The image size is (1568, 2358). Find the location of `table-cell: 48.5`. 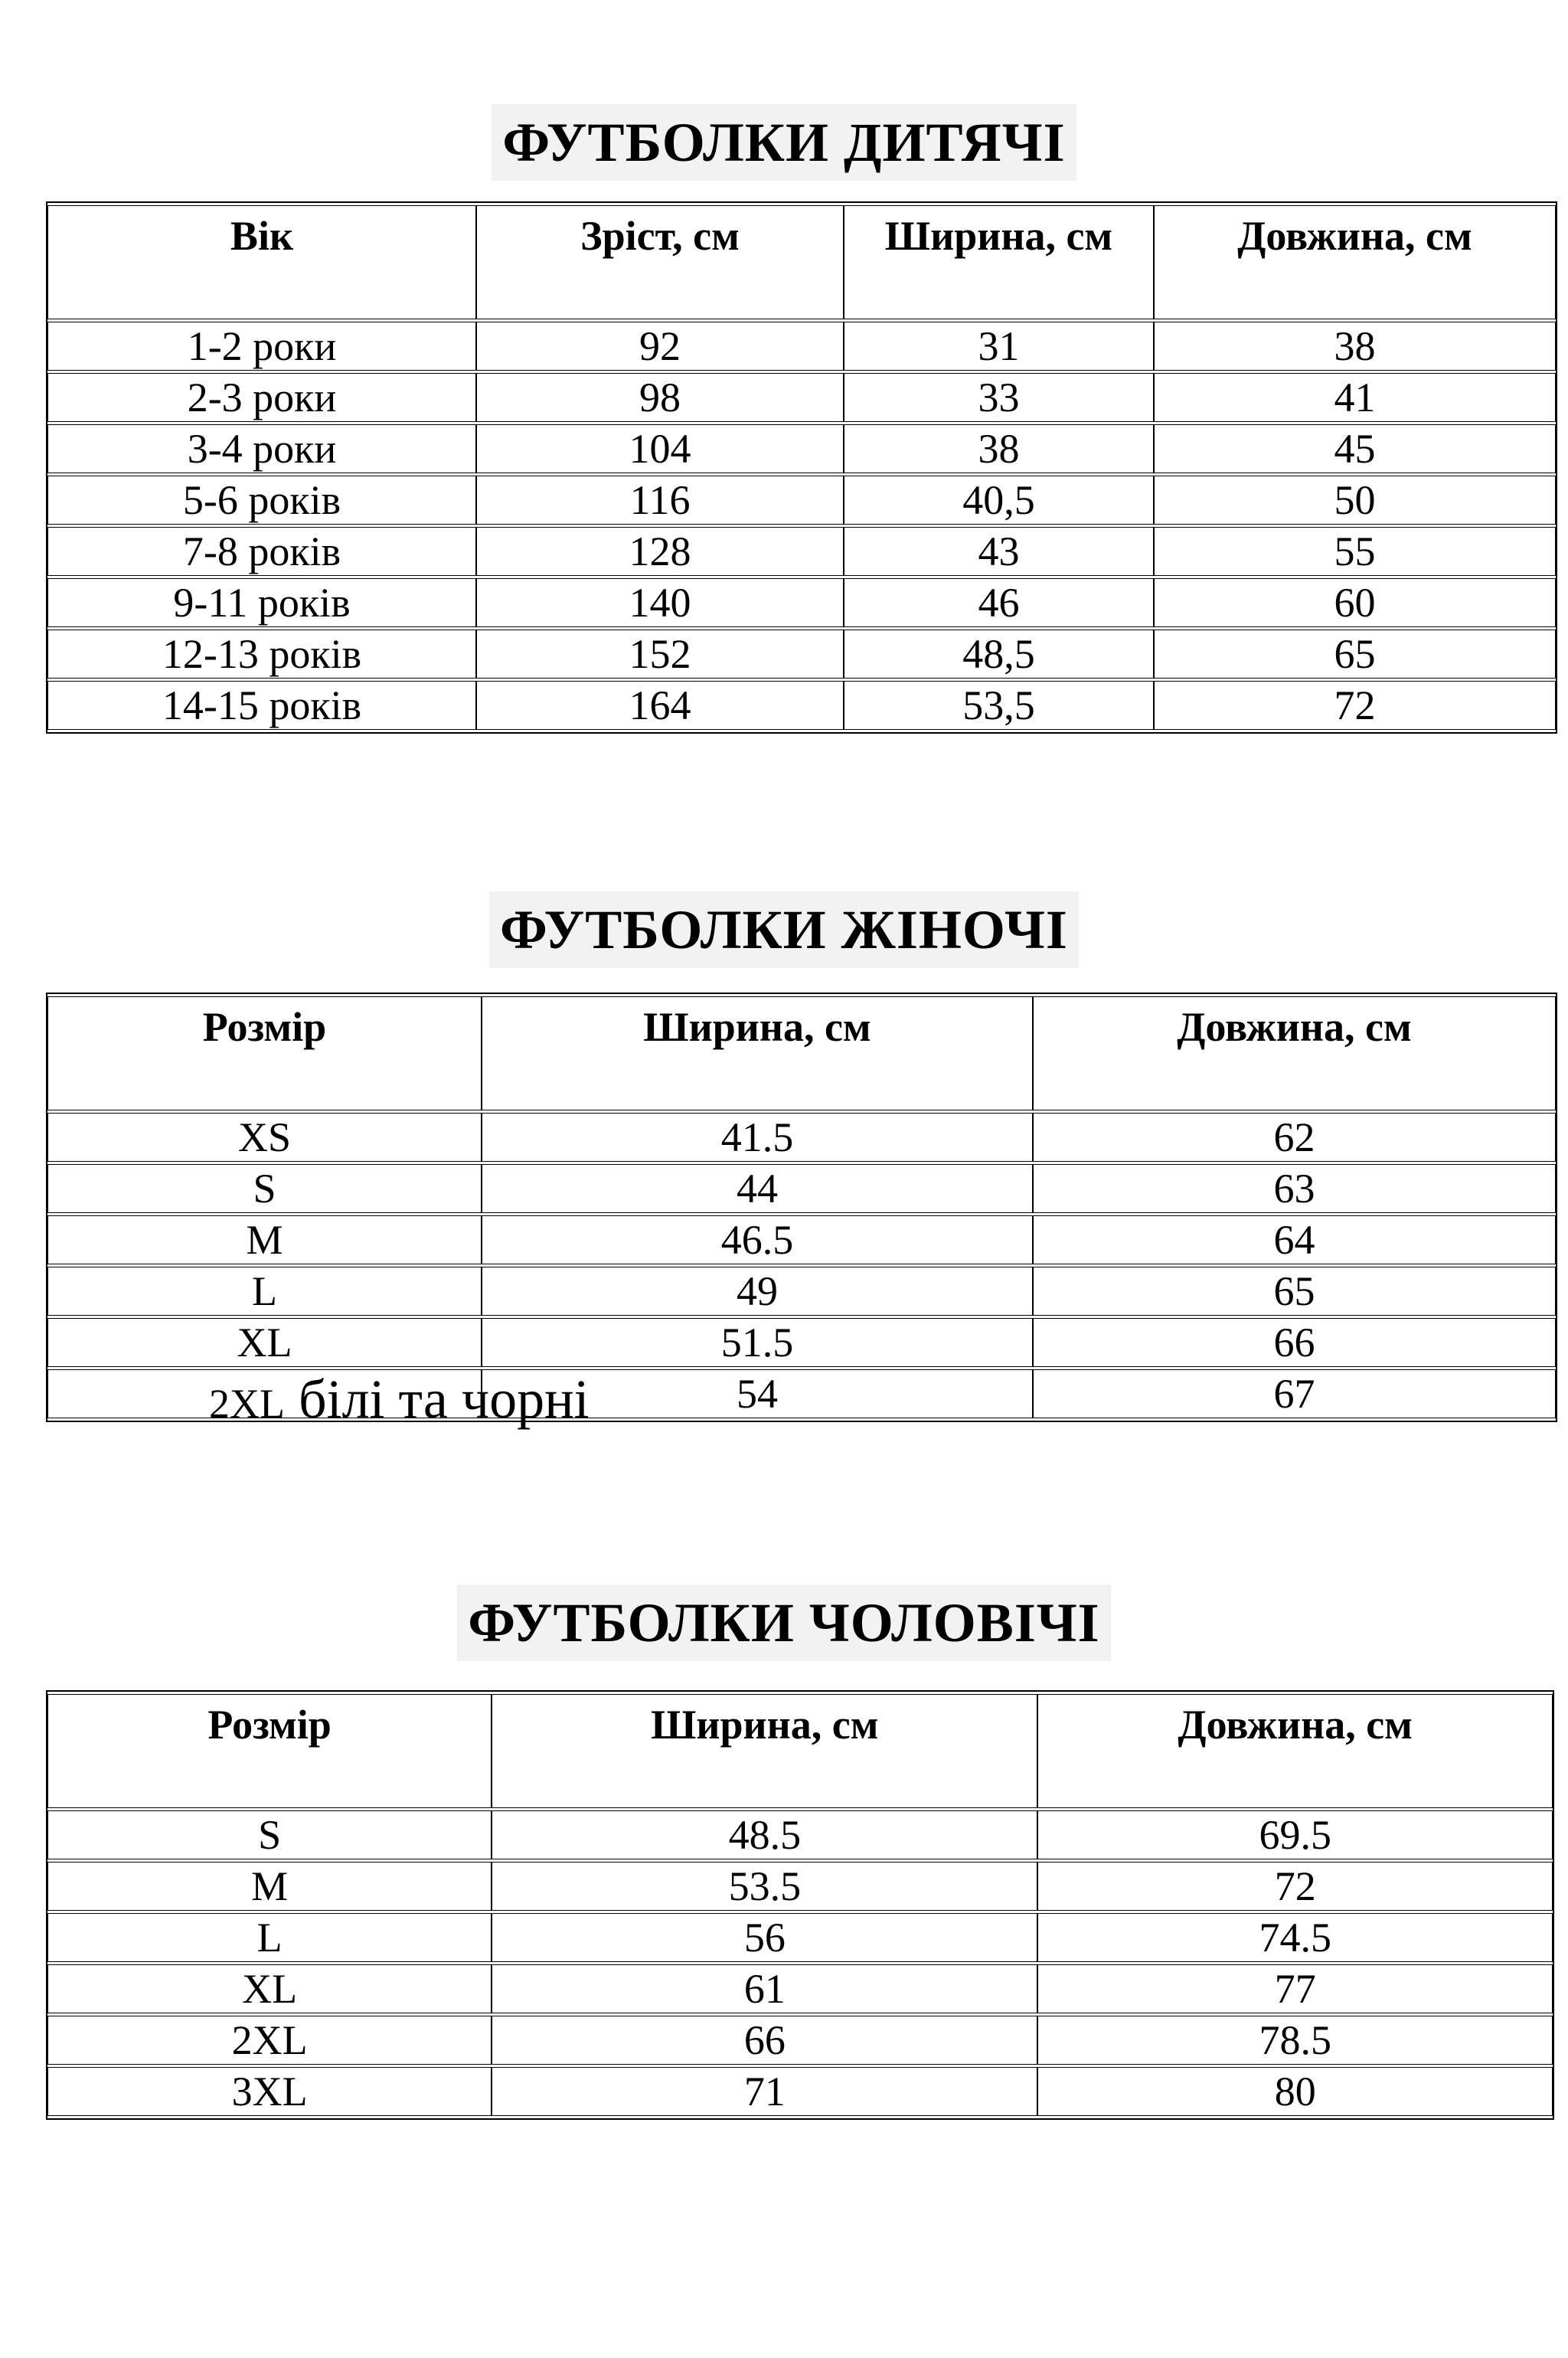

table-cell: 48.5 is located at coordinates (765, 1834).